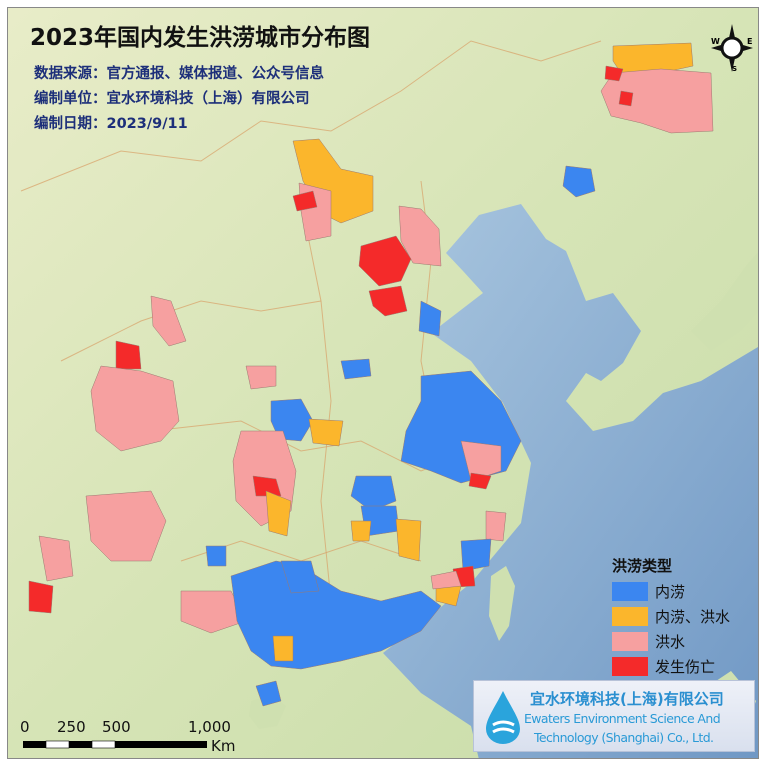 This screenshot has width=767, height=767. What do you see at coordinates (267, 711) in the screenshot?
I see `hainan-island` at bounding box center [267, 711].